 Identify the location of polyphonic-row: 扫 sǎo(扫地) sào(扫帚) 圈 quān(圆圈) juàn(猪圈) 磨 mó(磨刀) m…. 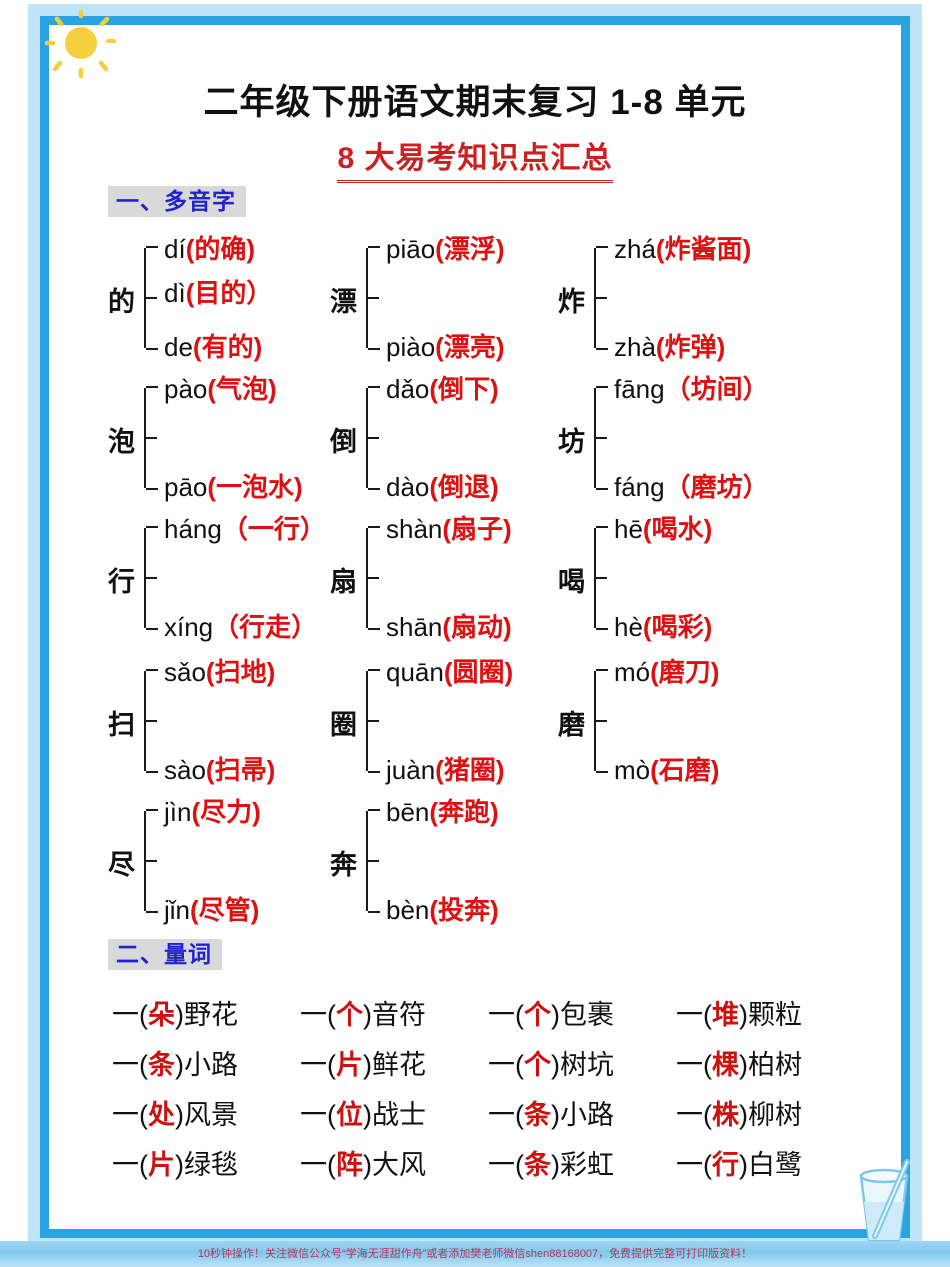
(503, 721).